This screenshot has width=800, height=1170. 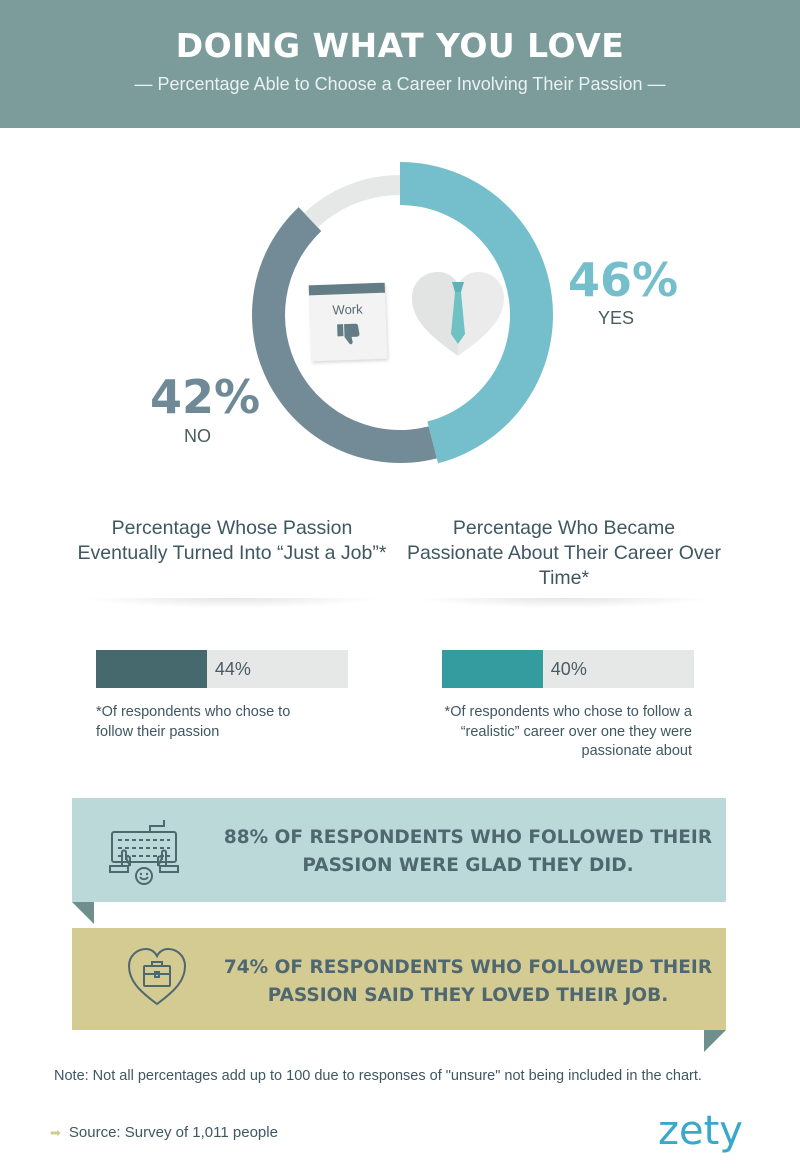 I want to click on passionate-over-time-bar: 40%, so click(x=568, y=669).